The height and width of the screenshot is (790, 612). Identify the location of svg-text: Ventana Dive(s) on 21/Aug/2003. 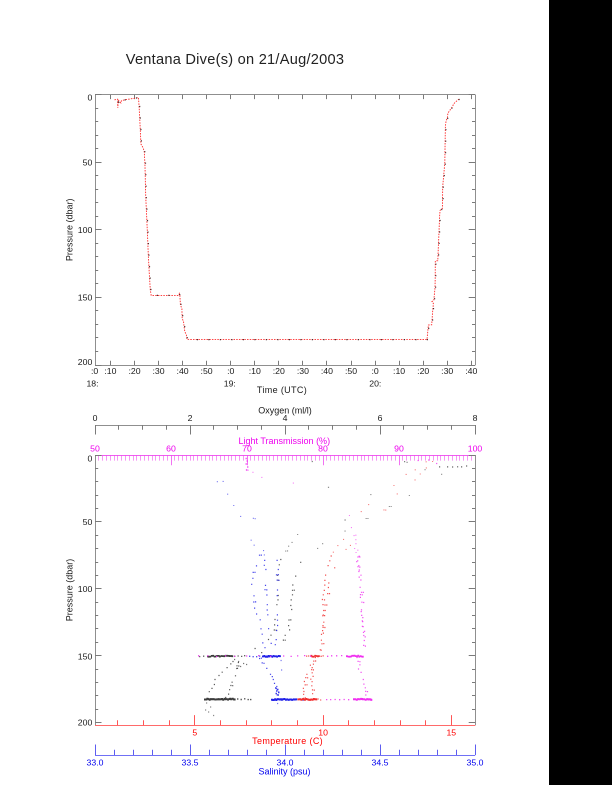
(235, 60).